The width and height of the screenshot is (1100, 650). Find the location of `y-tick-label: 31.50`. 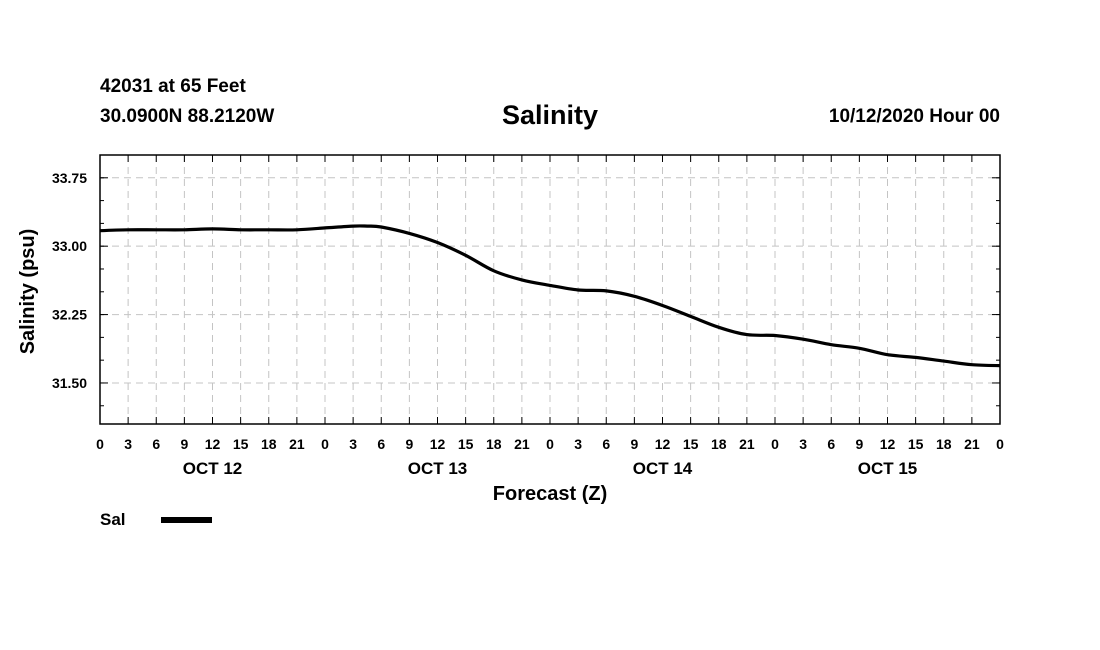

y-tick-label: 31.50 is located at coordinates (69, 383).